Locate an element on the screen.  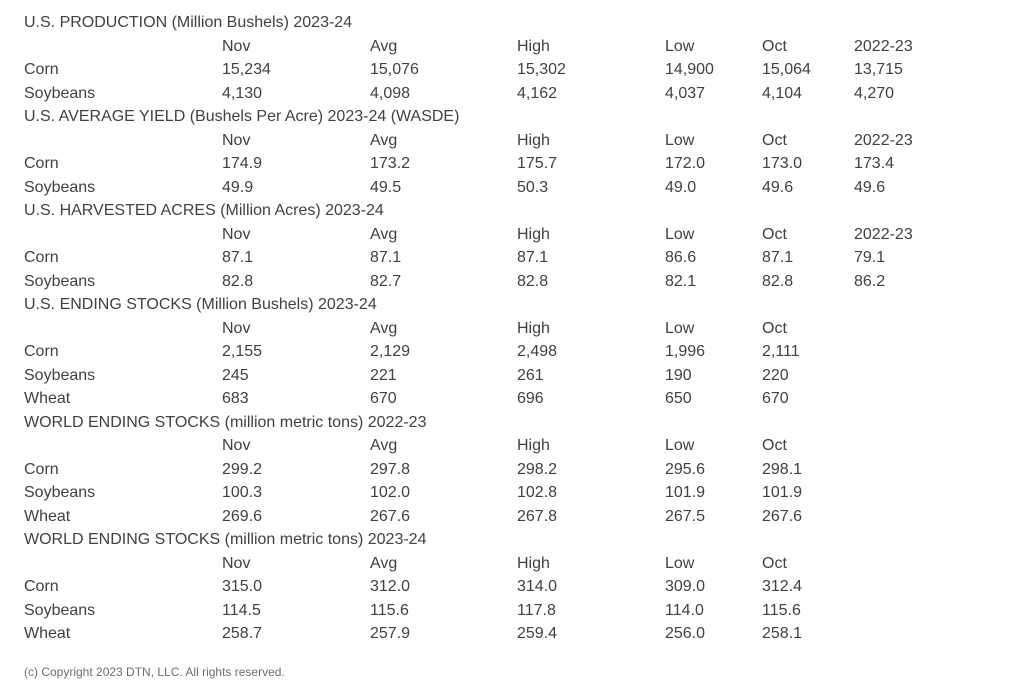
cell-value: 258.7 is located at coordinates (242, 633).